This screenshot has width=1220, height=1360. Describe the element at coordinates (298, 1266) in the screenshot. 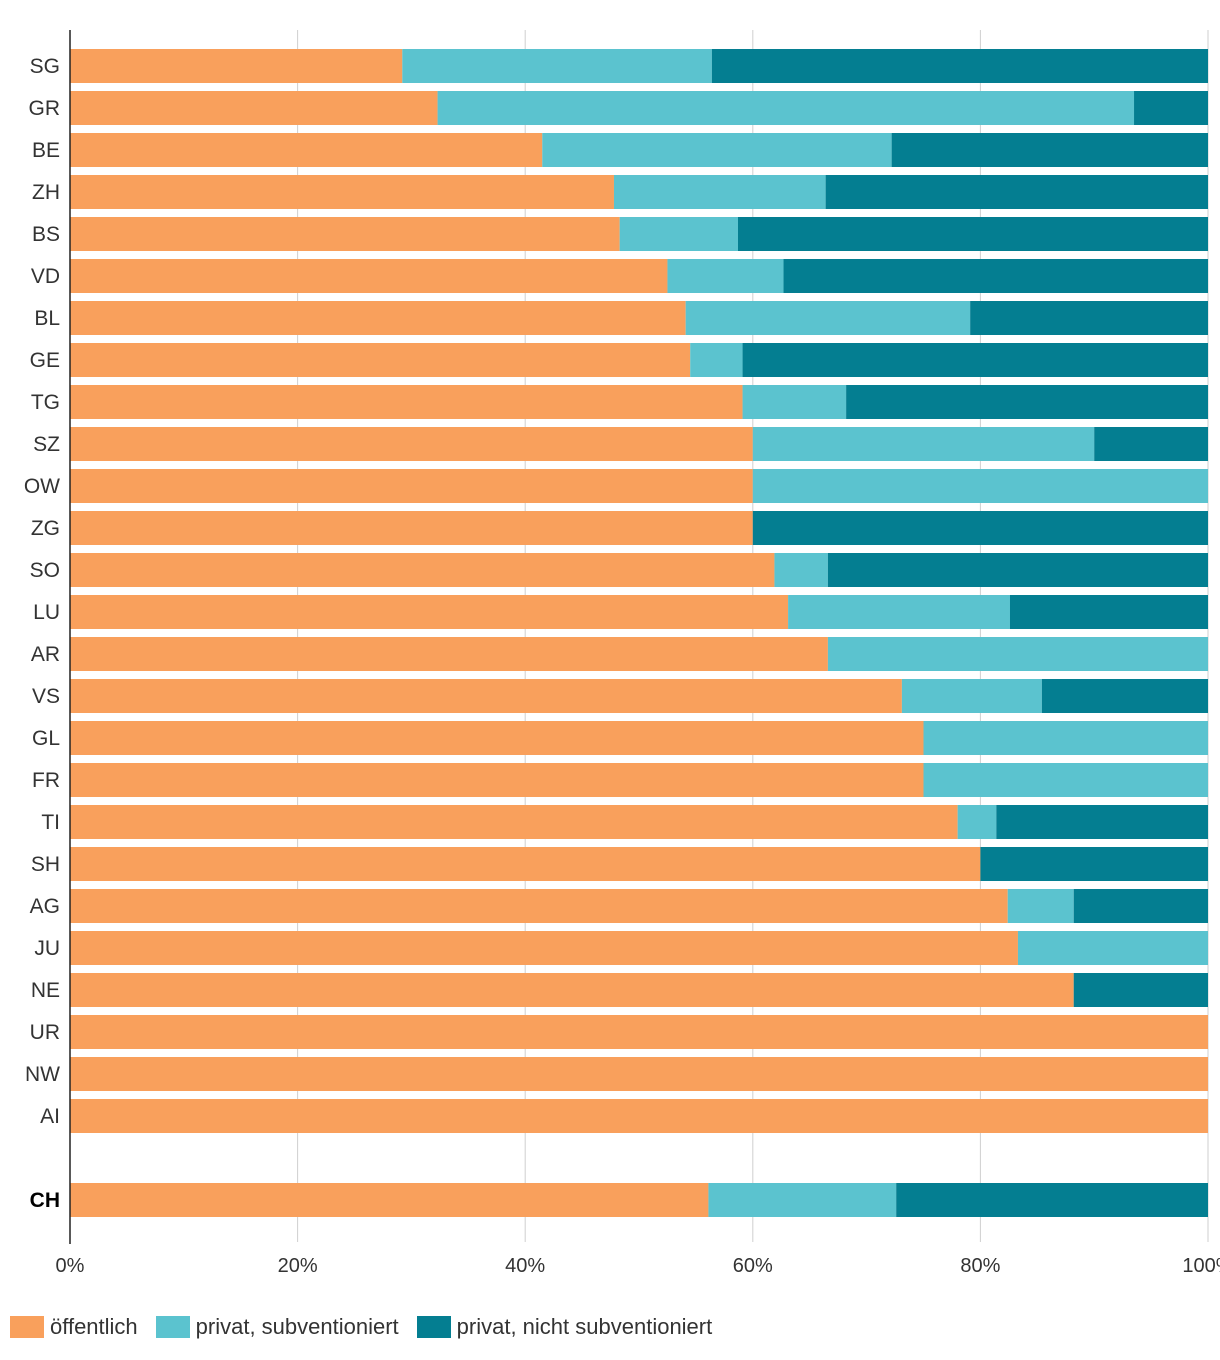

I see `x-tick-label: 20%` at that location.